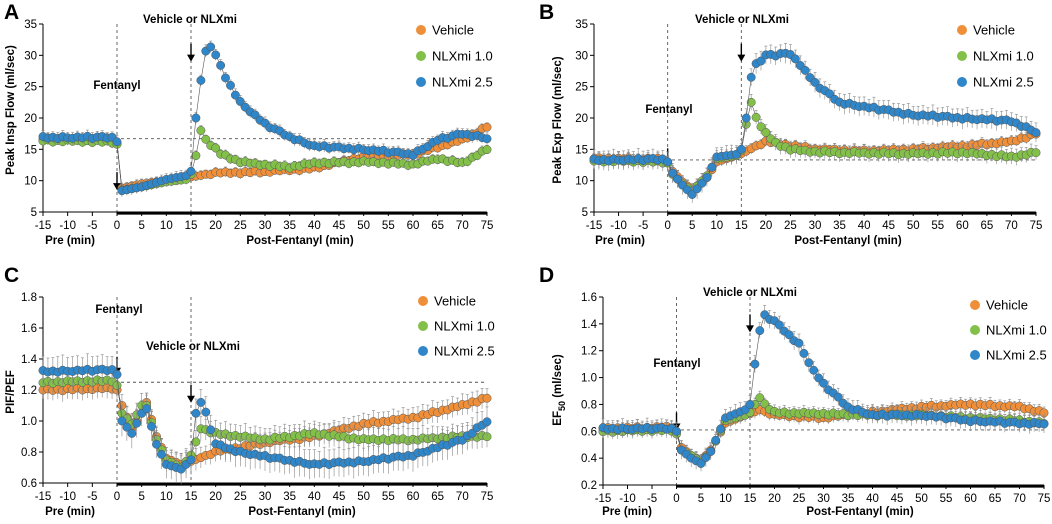 This screenshot has height=524, width=1052. What do you see at coordinates (546, 12) in the screenshot?
I see `panel-letter-b: B` at bounding box center [546, 12].